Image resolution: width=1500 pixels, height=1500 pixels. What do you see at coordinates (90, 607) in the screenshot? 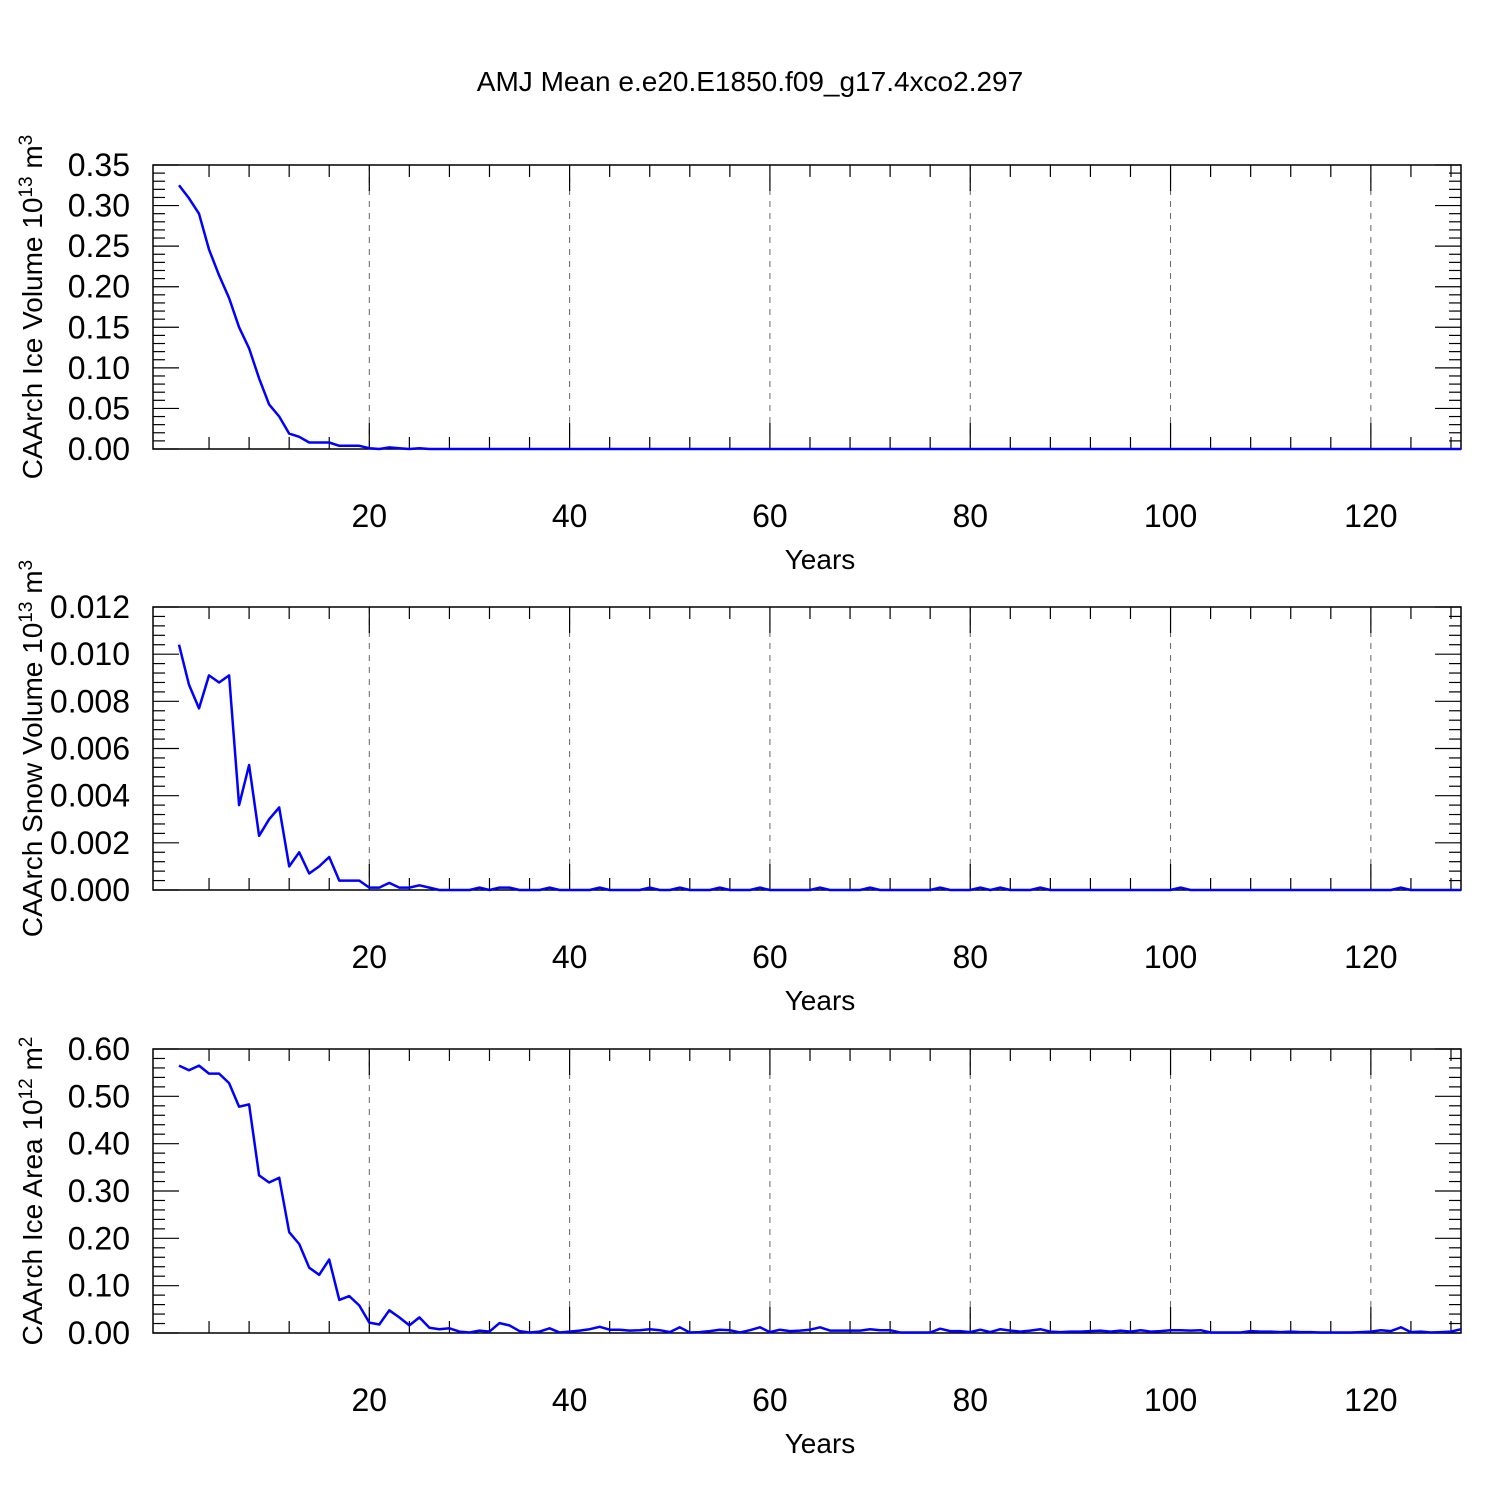
I see `y-tick-label: 0.012` at bounding box center [90, 607].